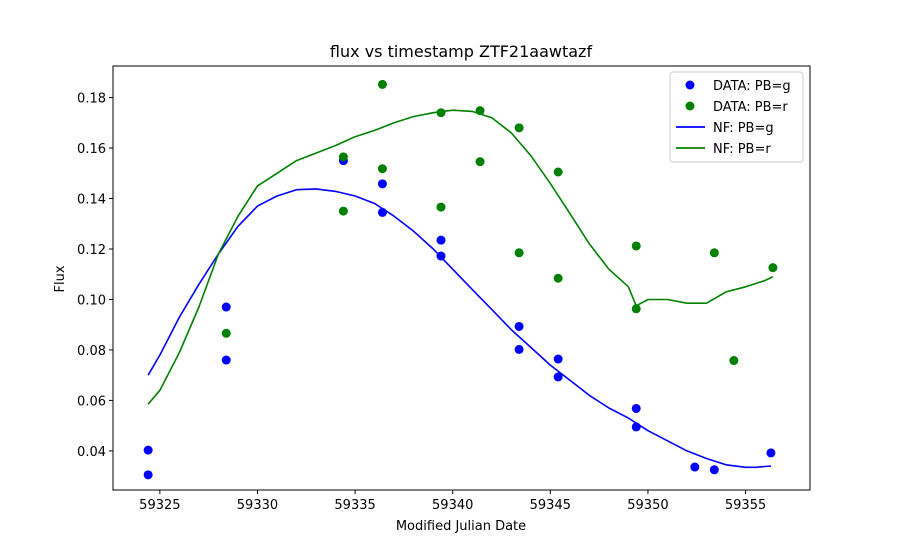  I want to click on x-tick-label: 59335, so click(354, 505).